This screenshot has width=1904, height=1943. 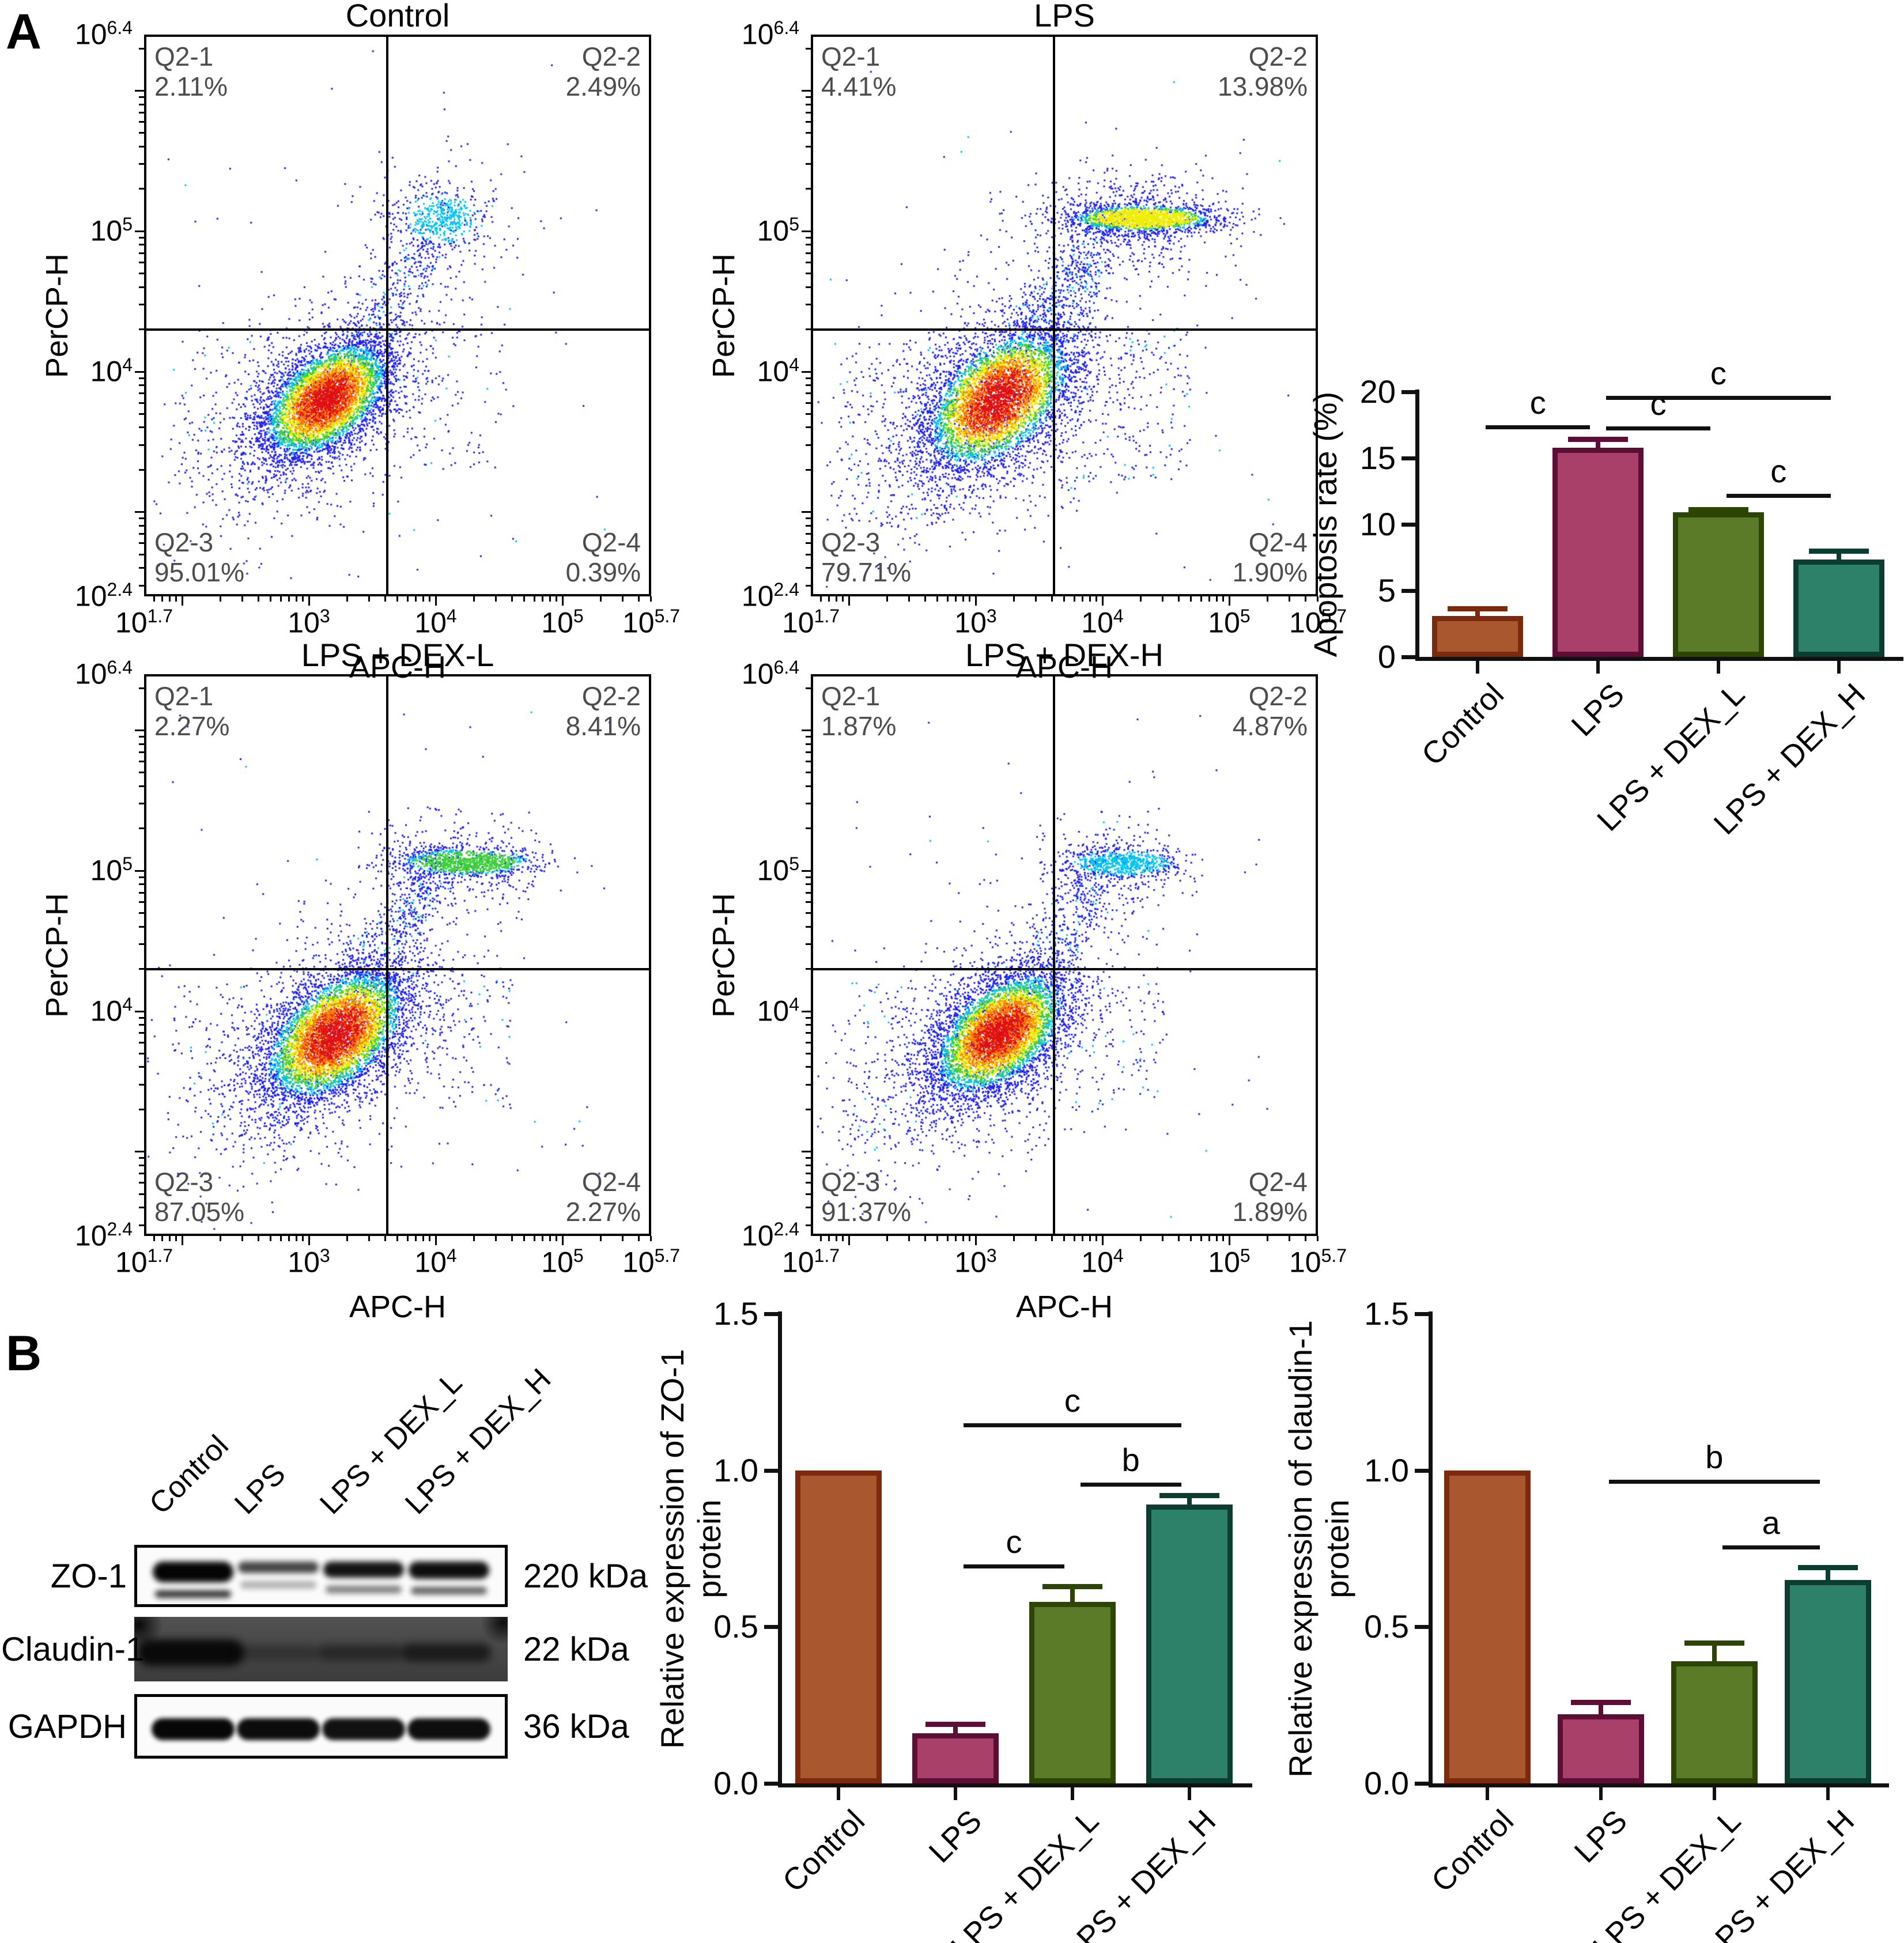 What do you see at coordinates (810, 622) in the screenshot?
I see `x-tick-label: 101.7` at bounding box center [810, 622].